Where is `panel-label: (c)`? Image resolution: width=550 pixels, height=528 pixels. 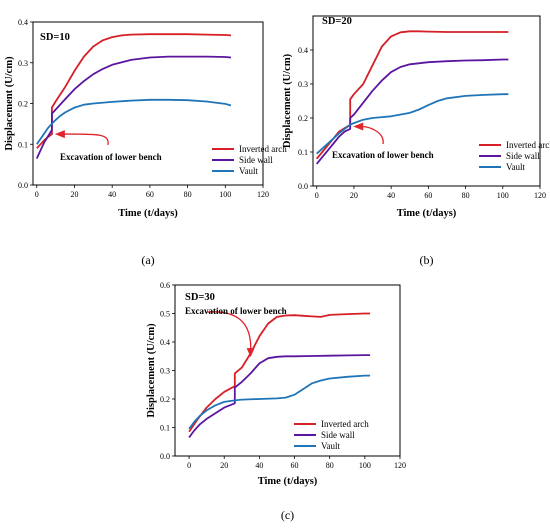
panel-label: (c) is located at coordinates (287, 515).